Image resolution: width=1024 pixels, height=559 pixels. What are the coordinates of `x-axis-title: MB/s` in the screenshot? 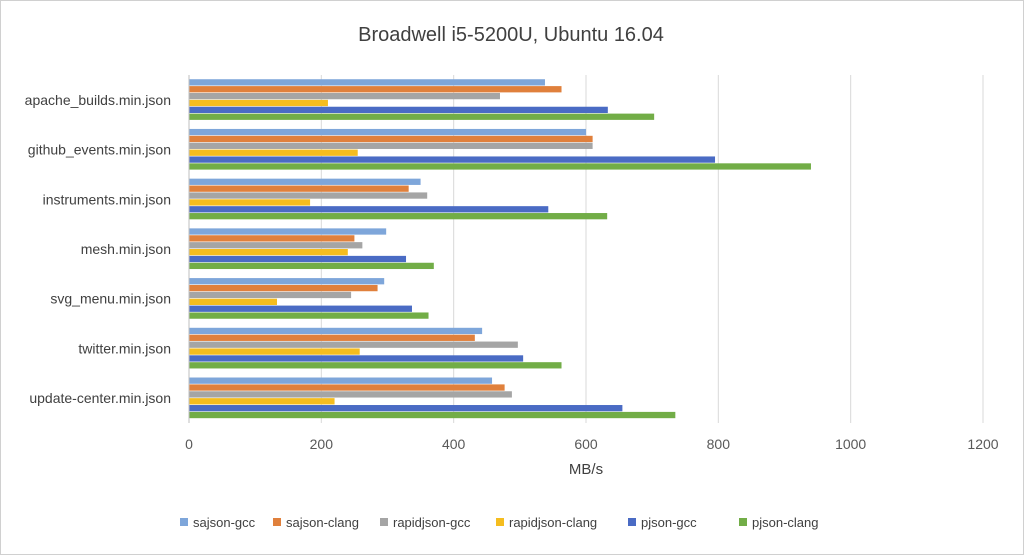 It's located at (586, 469).